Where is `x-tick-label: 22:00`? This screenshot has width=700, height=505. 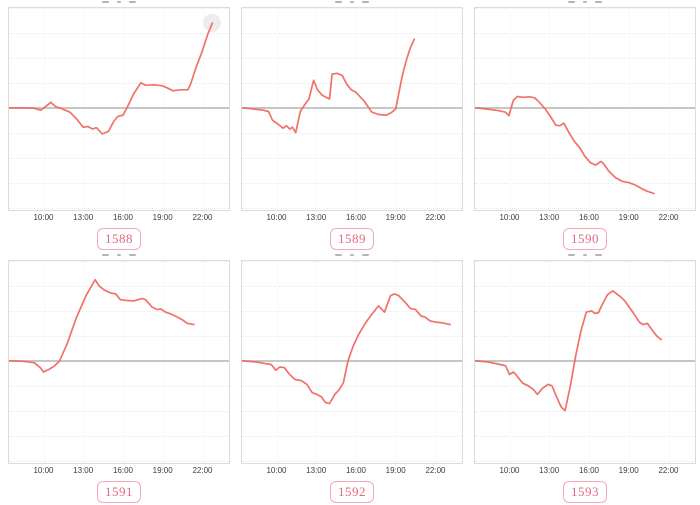
x-tick-label: 22:00 is located at coordinates (668, 470).